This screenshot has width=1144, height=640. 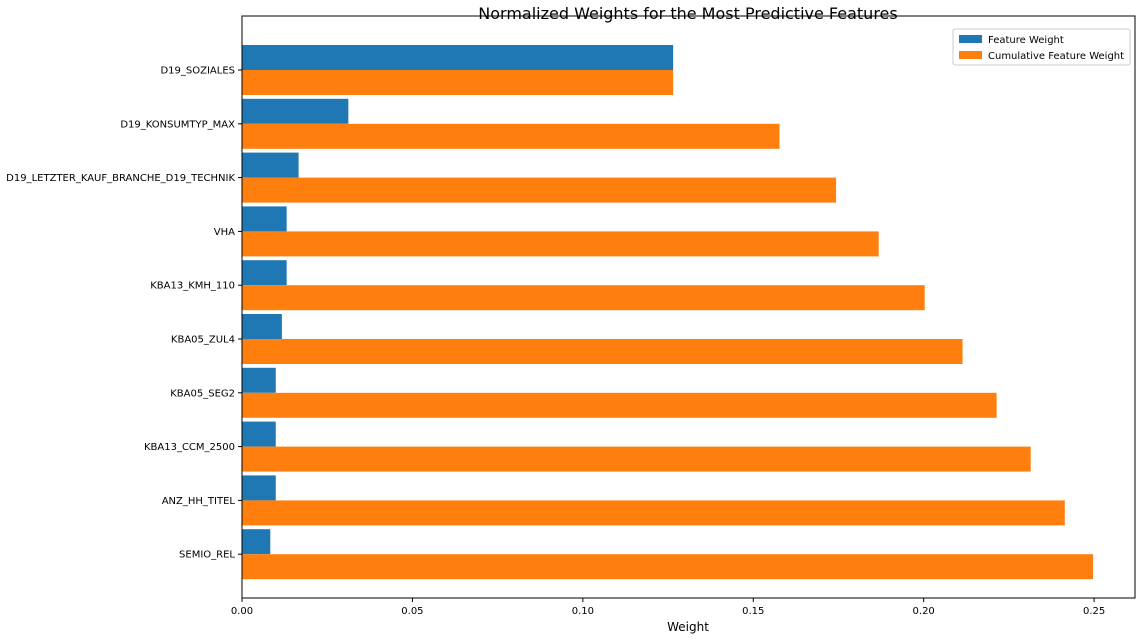 I want to click on x-tick-label: 0.05, so click(x=412, y=611).